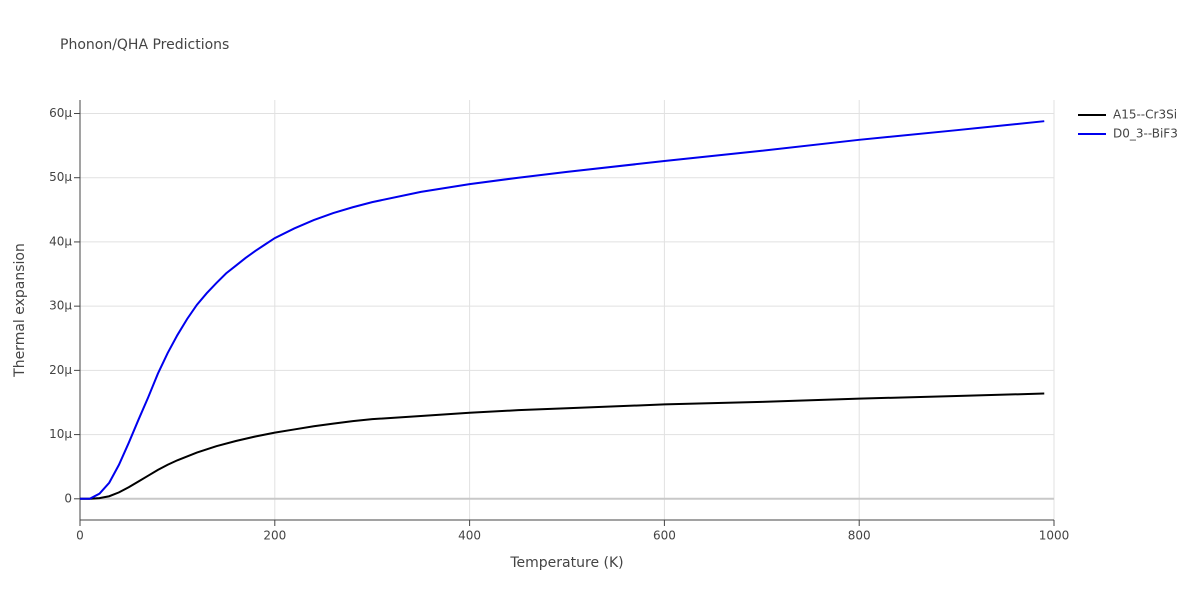 This screenshot has height=600, width=1200. Describe the element at coordinates (1145, 115) in the screenshot. I see `legend-label: A15--Cr3Si` at that location.